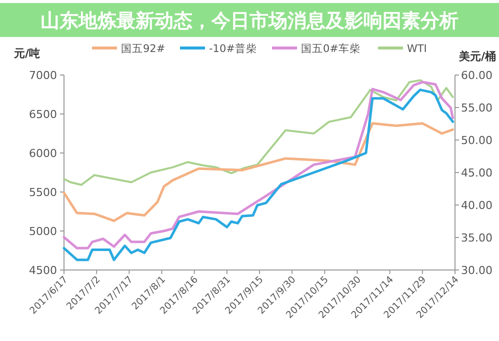 The height and width of the screenshot is (341, 499). I want to click on y2-tick-label: 55.00, so click(476, 108).